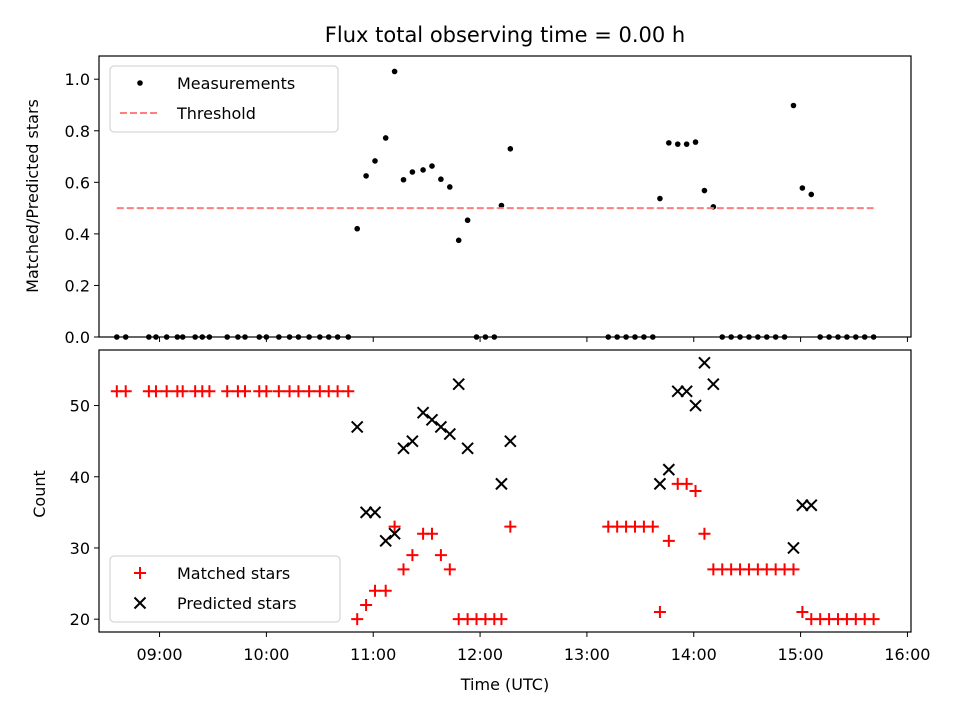  Describe the element at coordinates (77, 131) in the screenshot. I see `y-tick-label: 0.8` at that location.